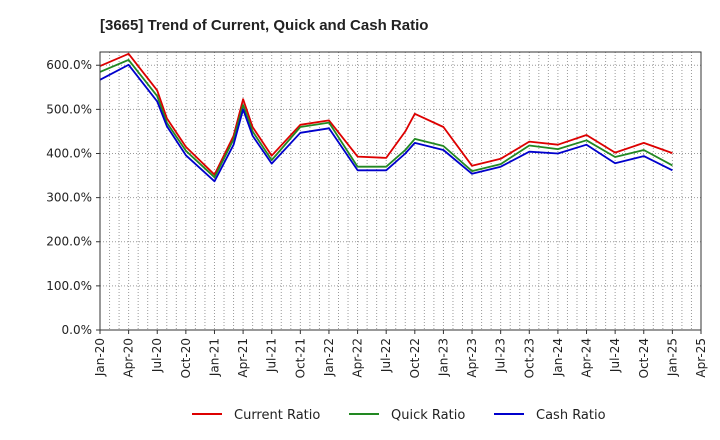 The height and width of the screenshot is (440, 720). Describe the element at coordinates (100, 357) in the screenshot. I see `x-tick-label: Jan-20` at that location.